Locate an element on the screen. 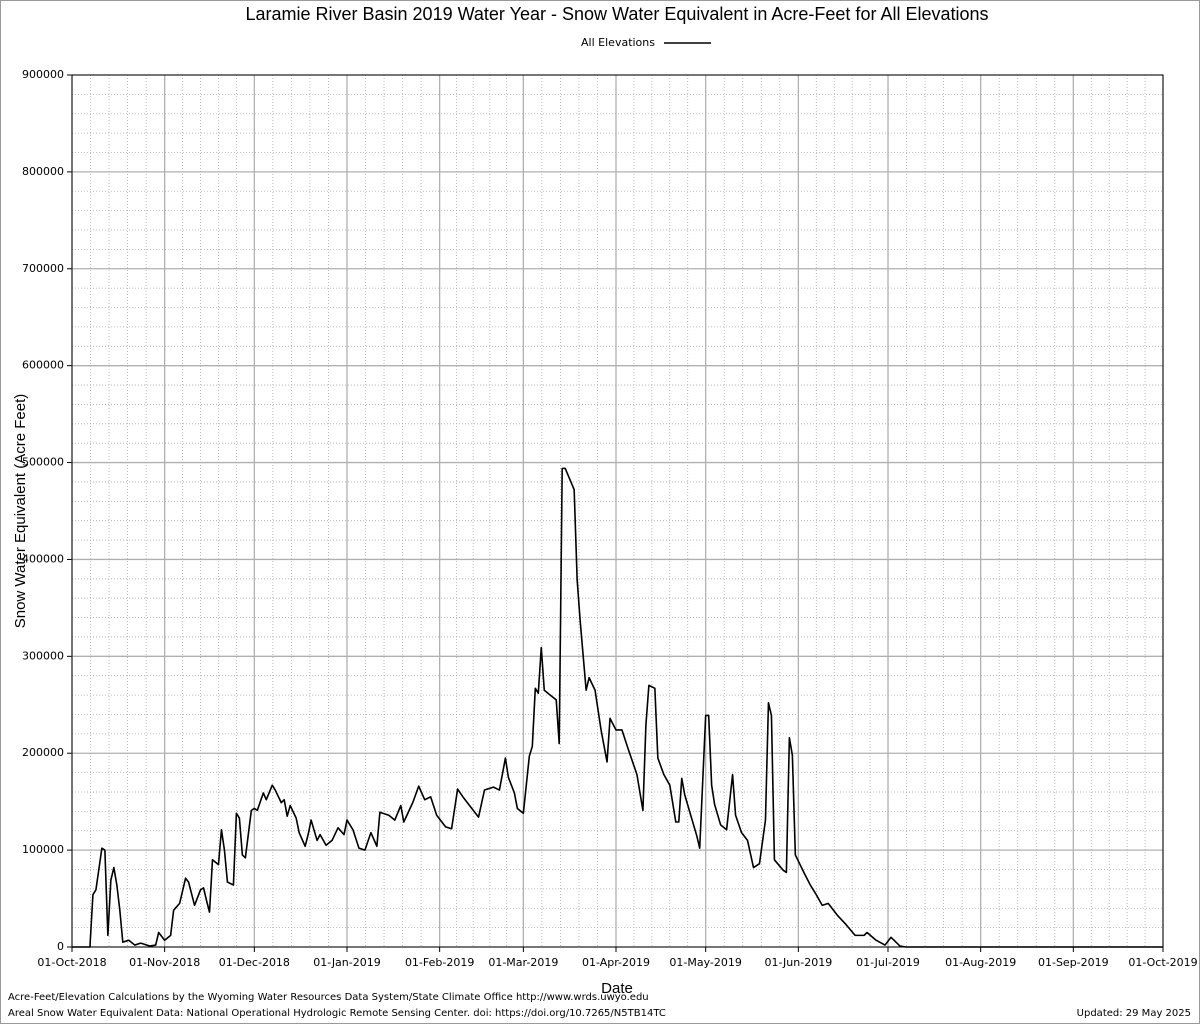 Image resolution: width=1200 pixels, height=1024 pixels. x-tick-label: 01-Feb-2019 is located at coordinates (439, 962).